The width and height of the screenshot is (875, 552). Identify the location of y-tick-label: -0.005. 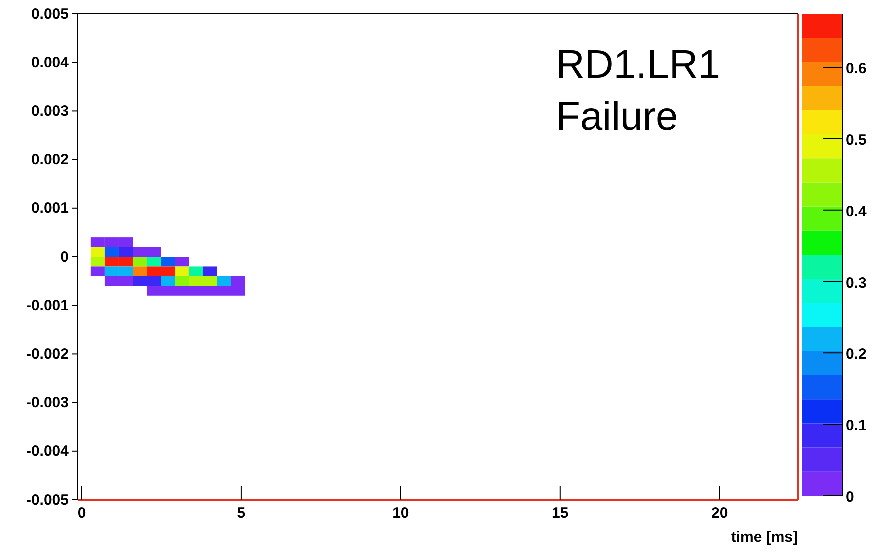
(47, 500).